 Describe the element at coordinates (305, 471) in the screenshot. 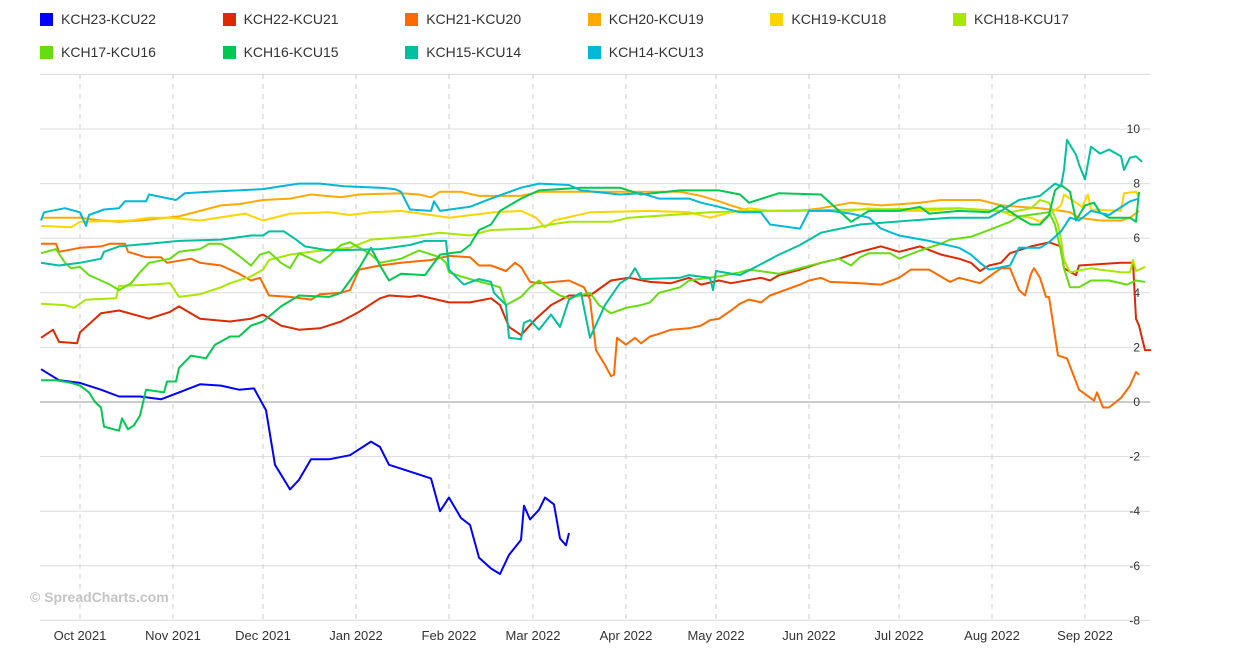

I see `series-line-kch23-kcu22` at that location.